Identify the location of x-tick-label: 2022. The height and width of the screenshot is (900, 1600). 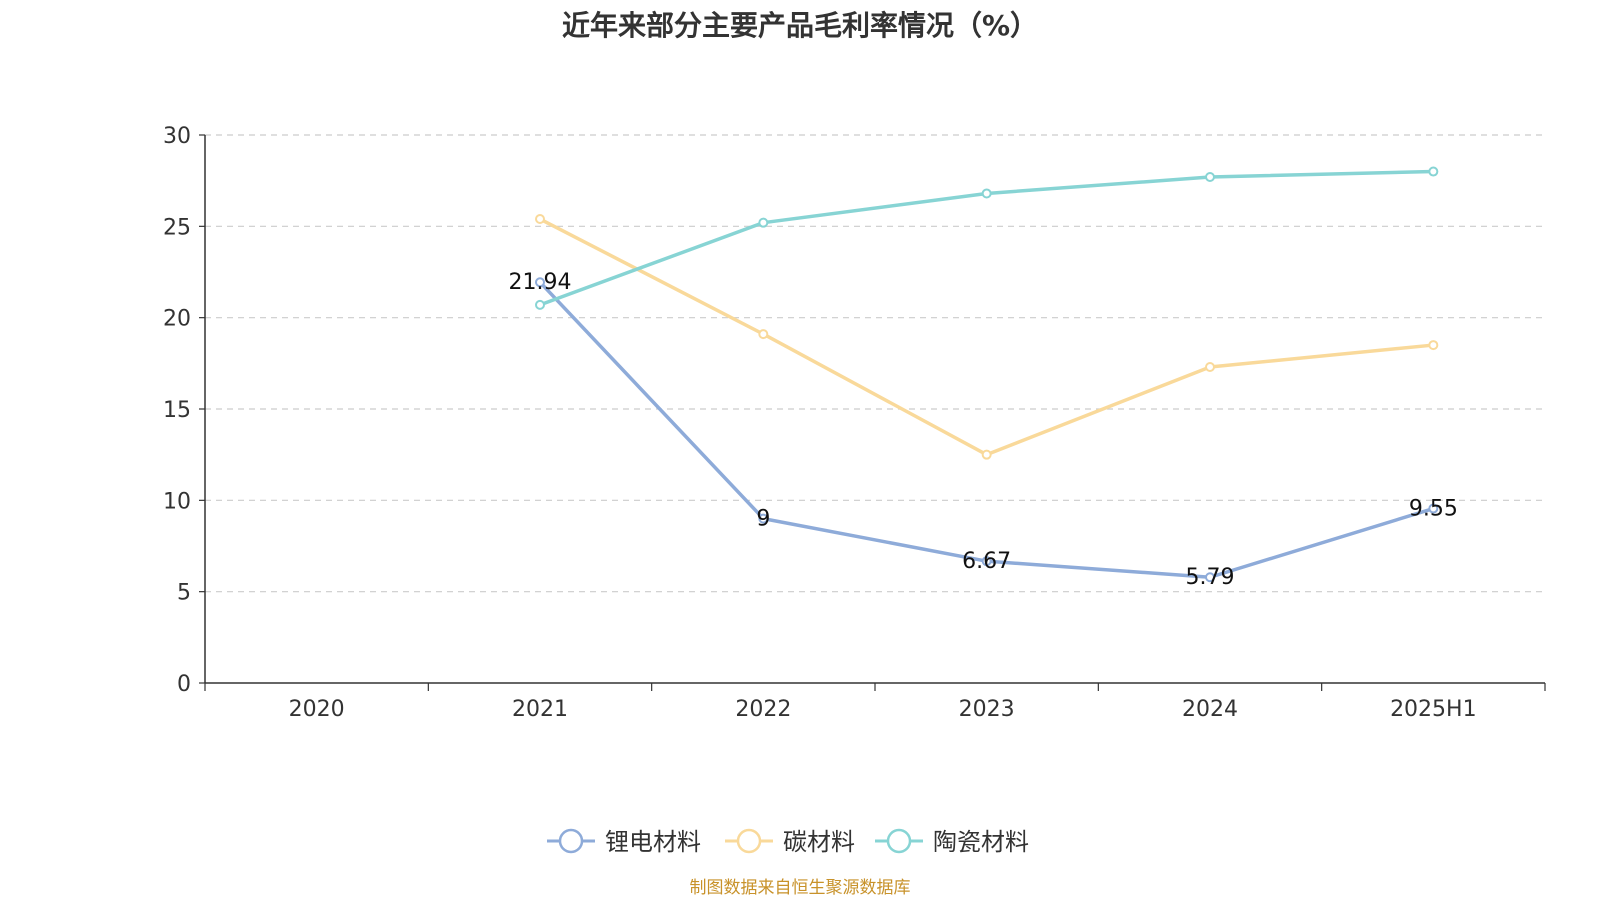
(763, 709).